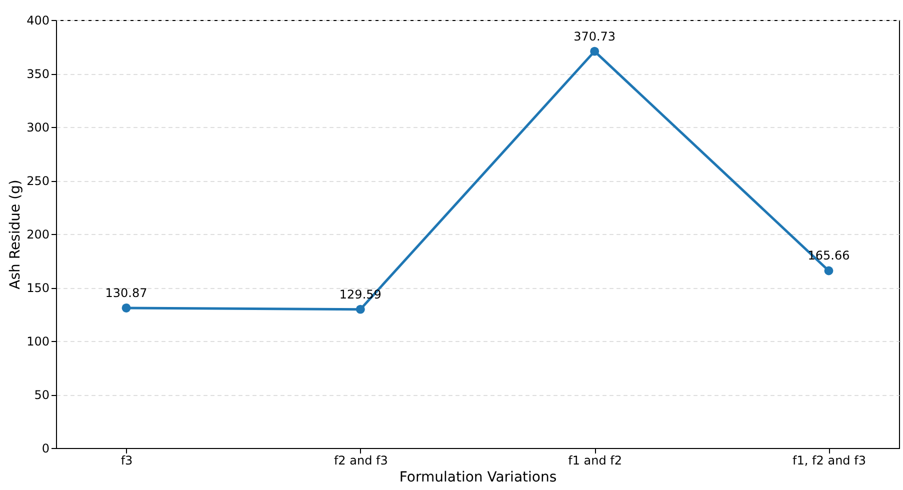  Describe the element at coordinates (595, 461) in the screenshot. I see `x-tick-label: f1 and f2` at that location.